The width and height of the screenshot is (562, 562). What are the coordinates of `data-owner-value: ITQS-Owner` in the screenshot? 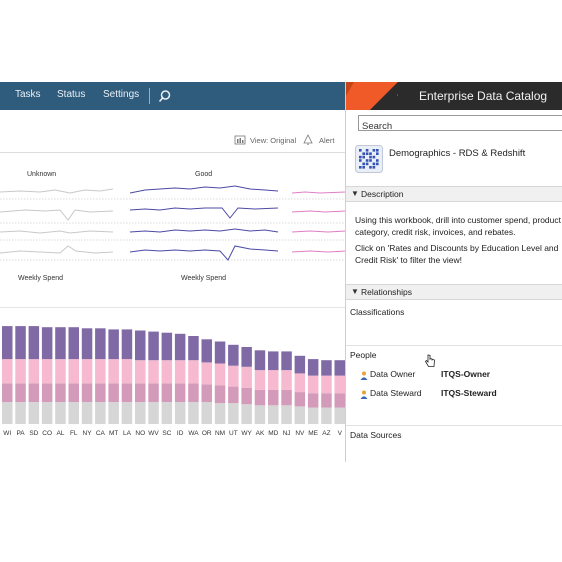 It's located at (466, 374).